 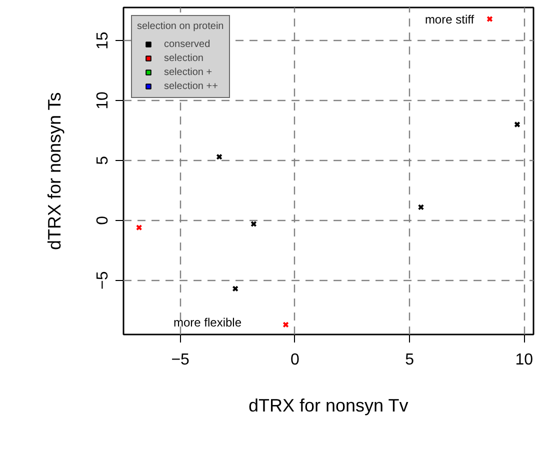 I want to click on y-tick-label: 15, so click(x=103, y=41).